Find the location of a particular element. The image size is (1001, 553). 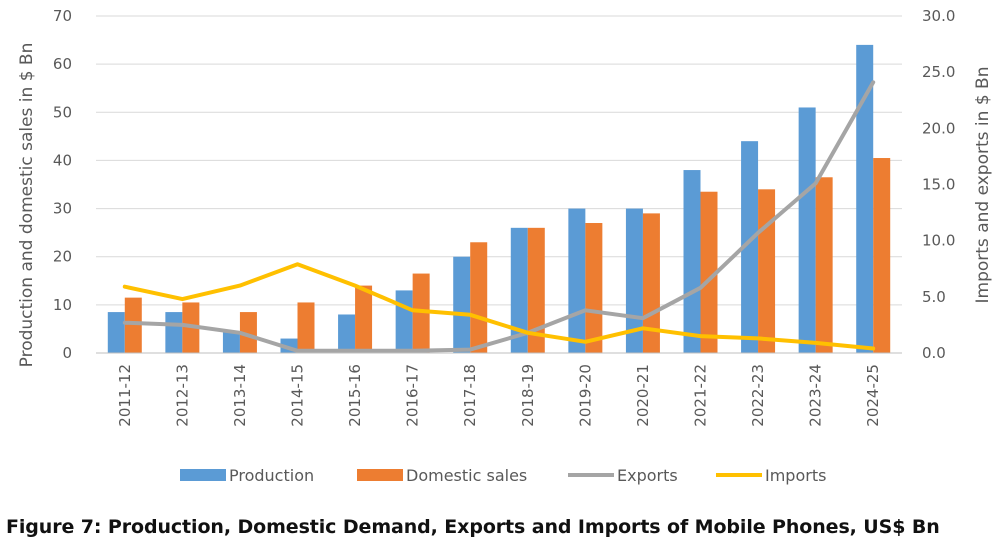

legend-label: Exports is located at coordinates (647, 475).